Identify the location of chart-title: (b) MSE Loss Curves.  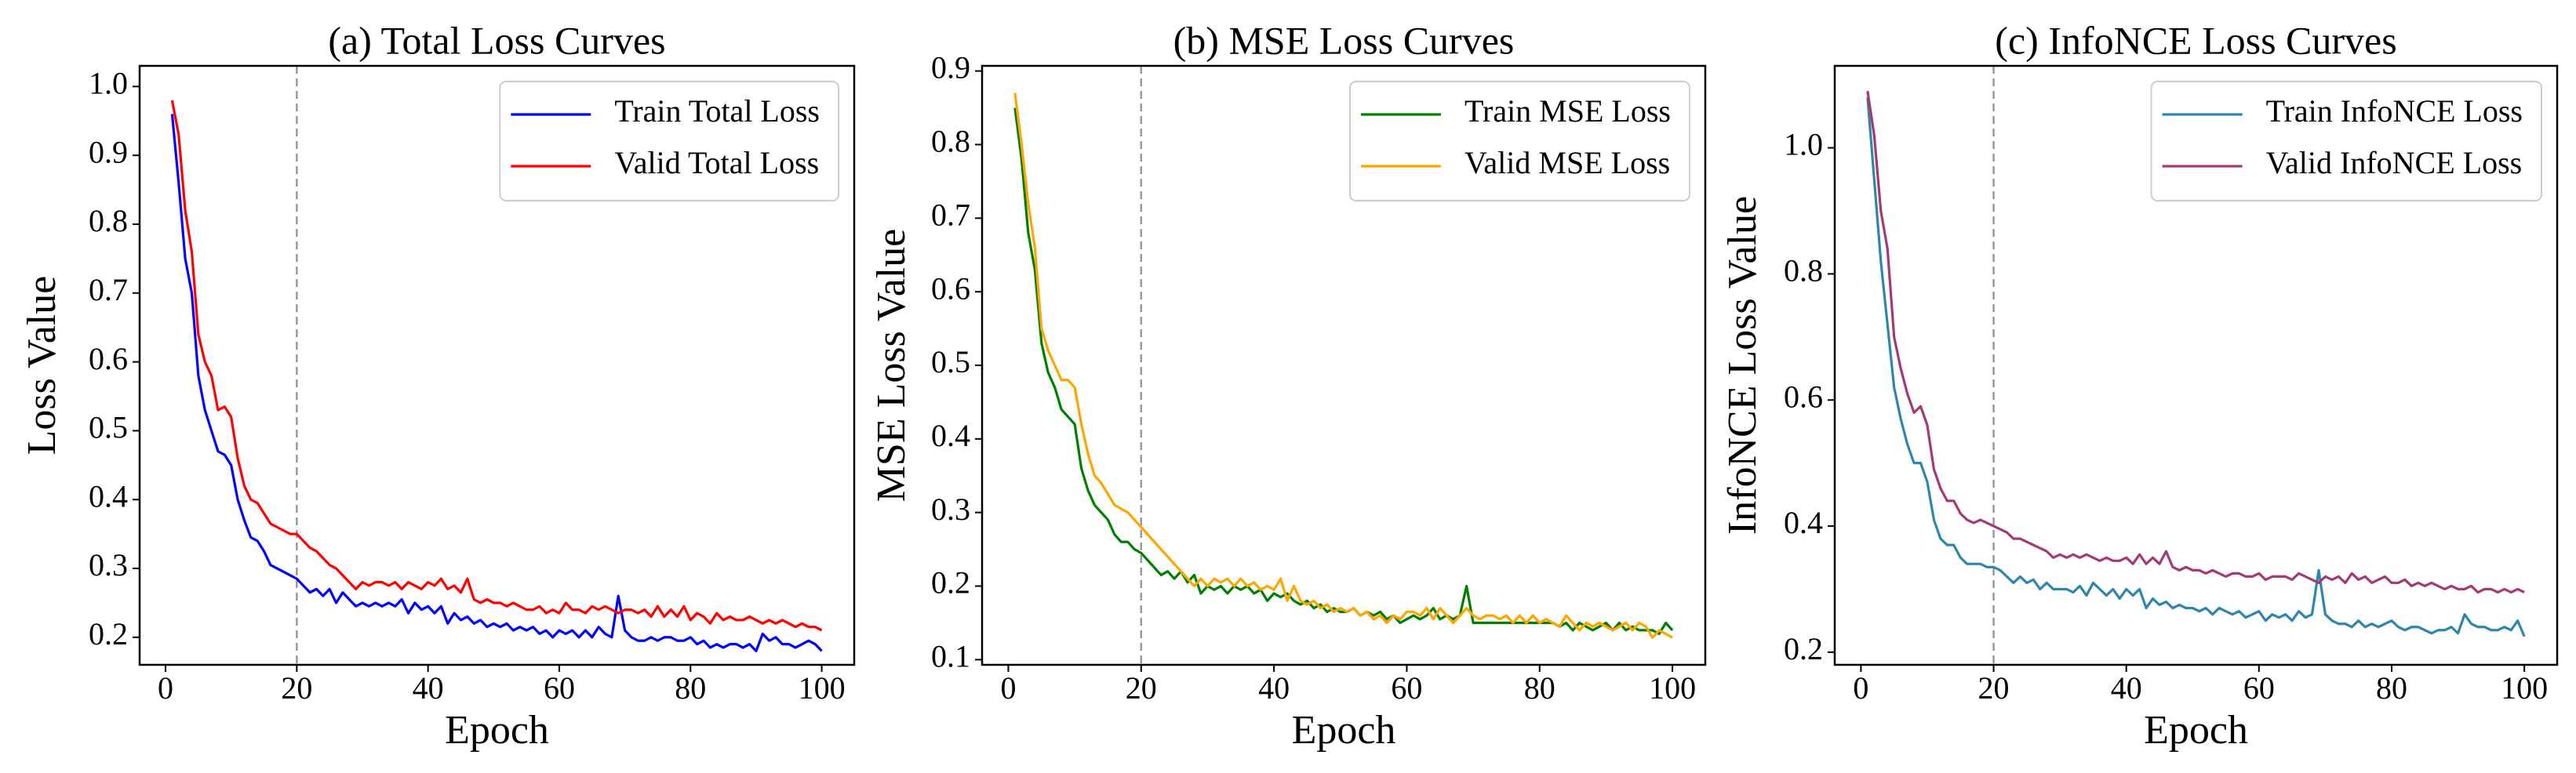
(1344, 40).